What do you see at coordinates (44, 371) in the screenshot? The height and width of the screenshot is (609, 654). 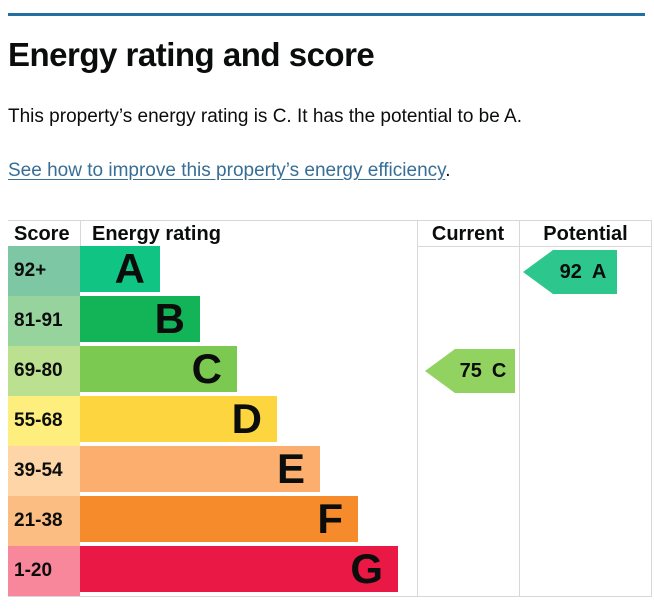 I see `score-range-c: 69-80` at bounding box center [44, 371].